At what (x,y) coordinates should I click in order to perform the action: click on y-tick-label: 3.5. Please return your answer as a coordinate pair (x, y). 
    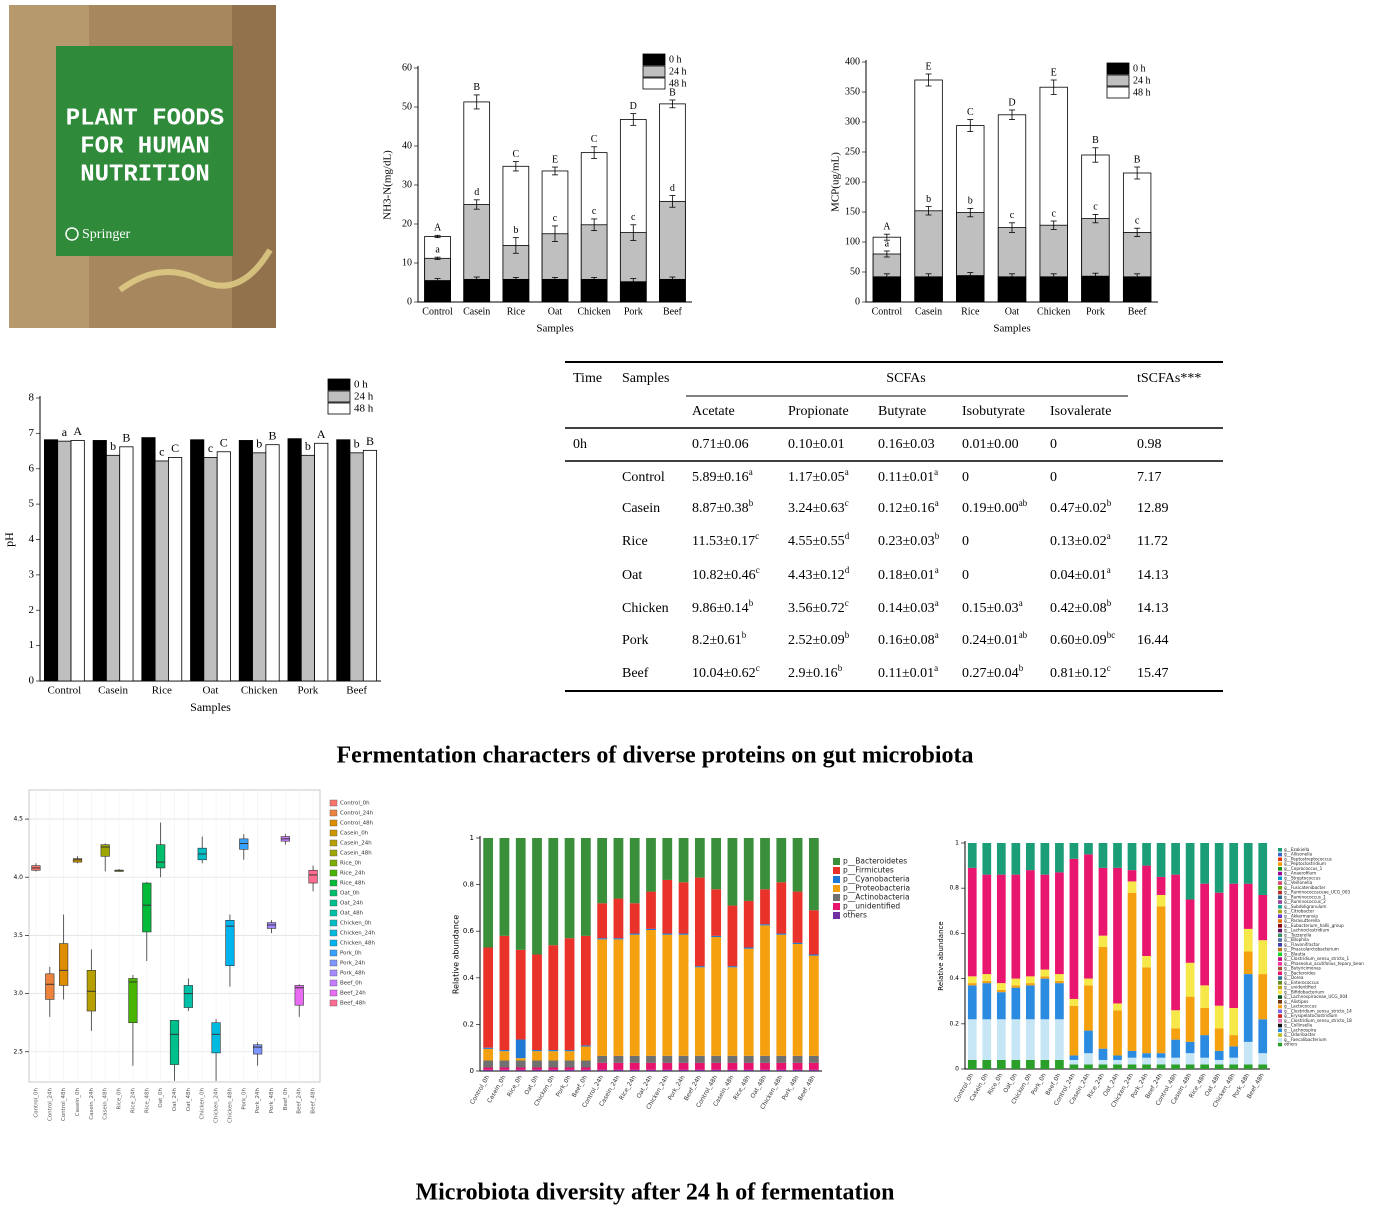
    Looking at the image, I should click on (18, 935).